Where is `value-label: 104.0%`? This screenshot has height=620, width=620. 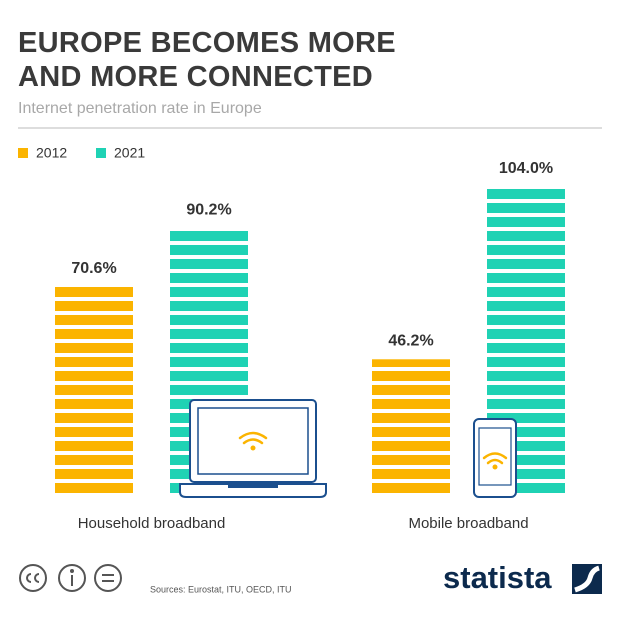 value-label: 104.0% is located at coordinates (526, 168).